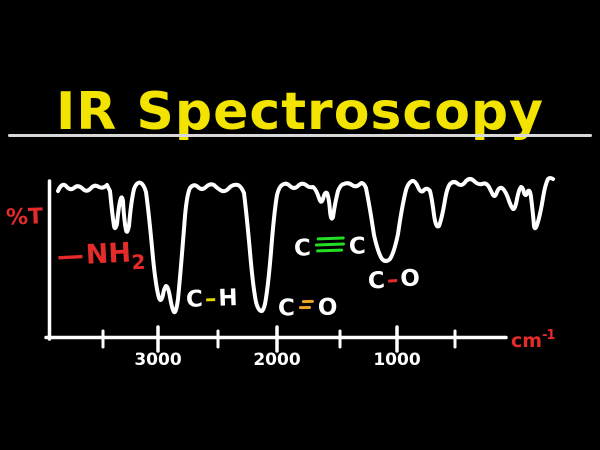 The width and height of the screenshot is (600, 450). I want to click on ch-single-bond: –, so click(210, 299).